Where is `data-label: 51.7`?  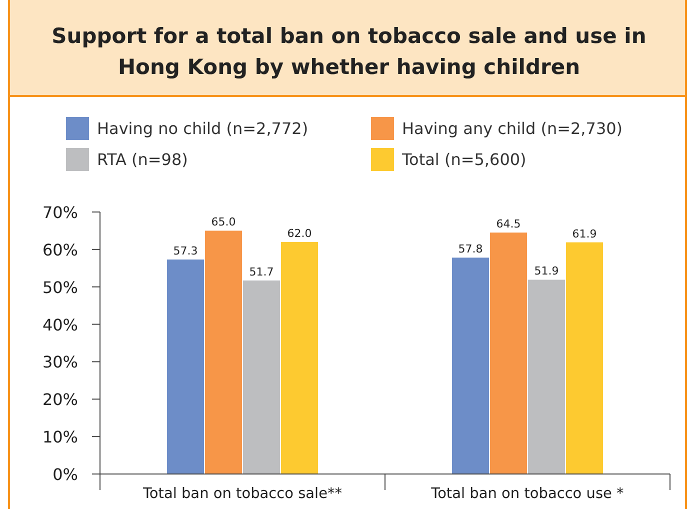 data-label: 51.7 is located at coordinates (261, 271).